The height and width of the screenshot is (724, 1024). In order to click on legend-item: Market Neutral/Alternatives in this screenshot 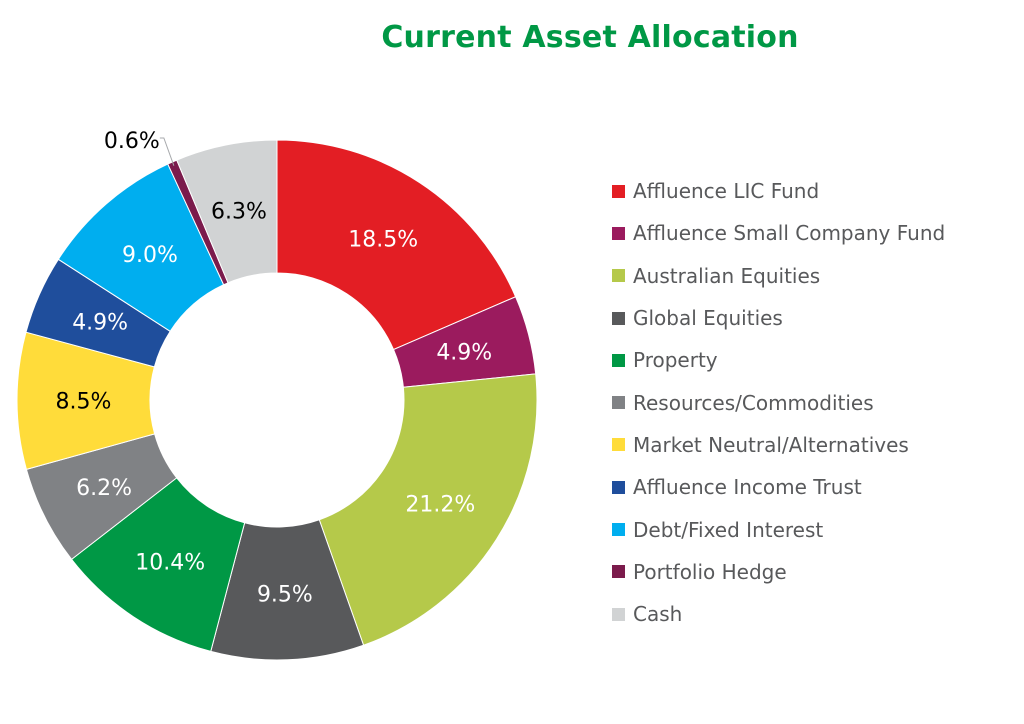, I will do `click(778, 445)`.